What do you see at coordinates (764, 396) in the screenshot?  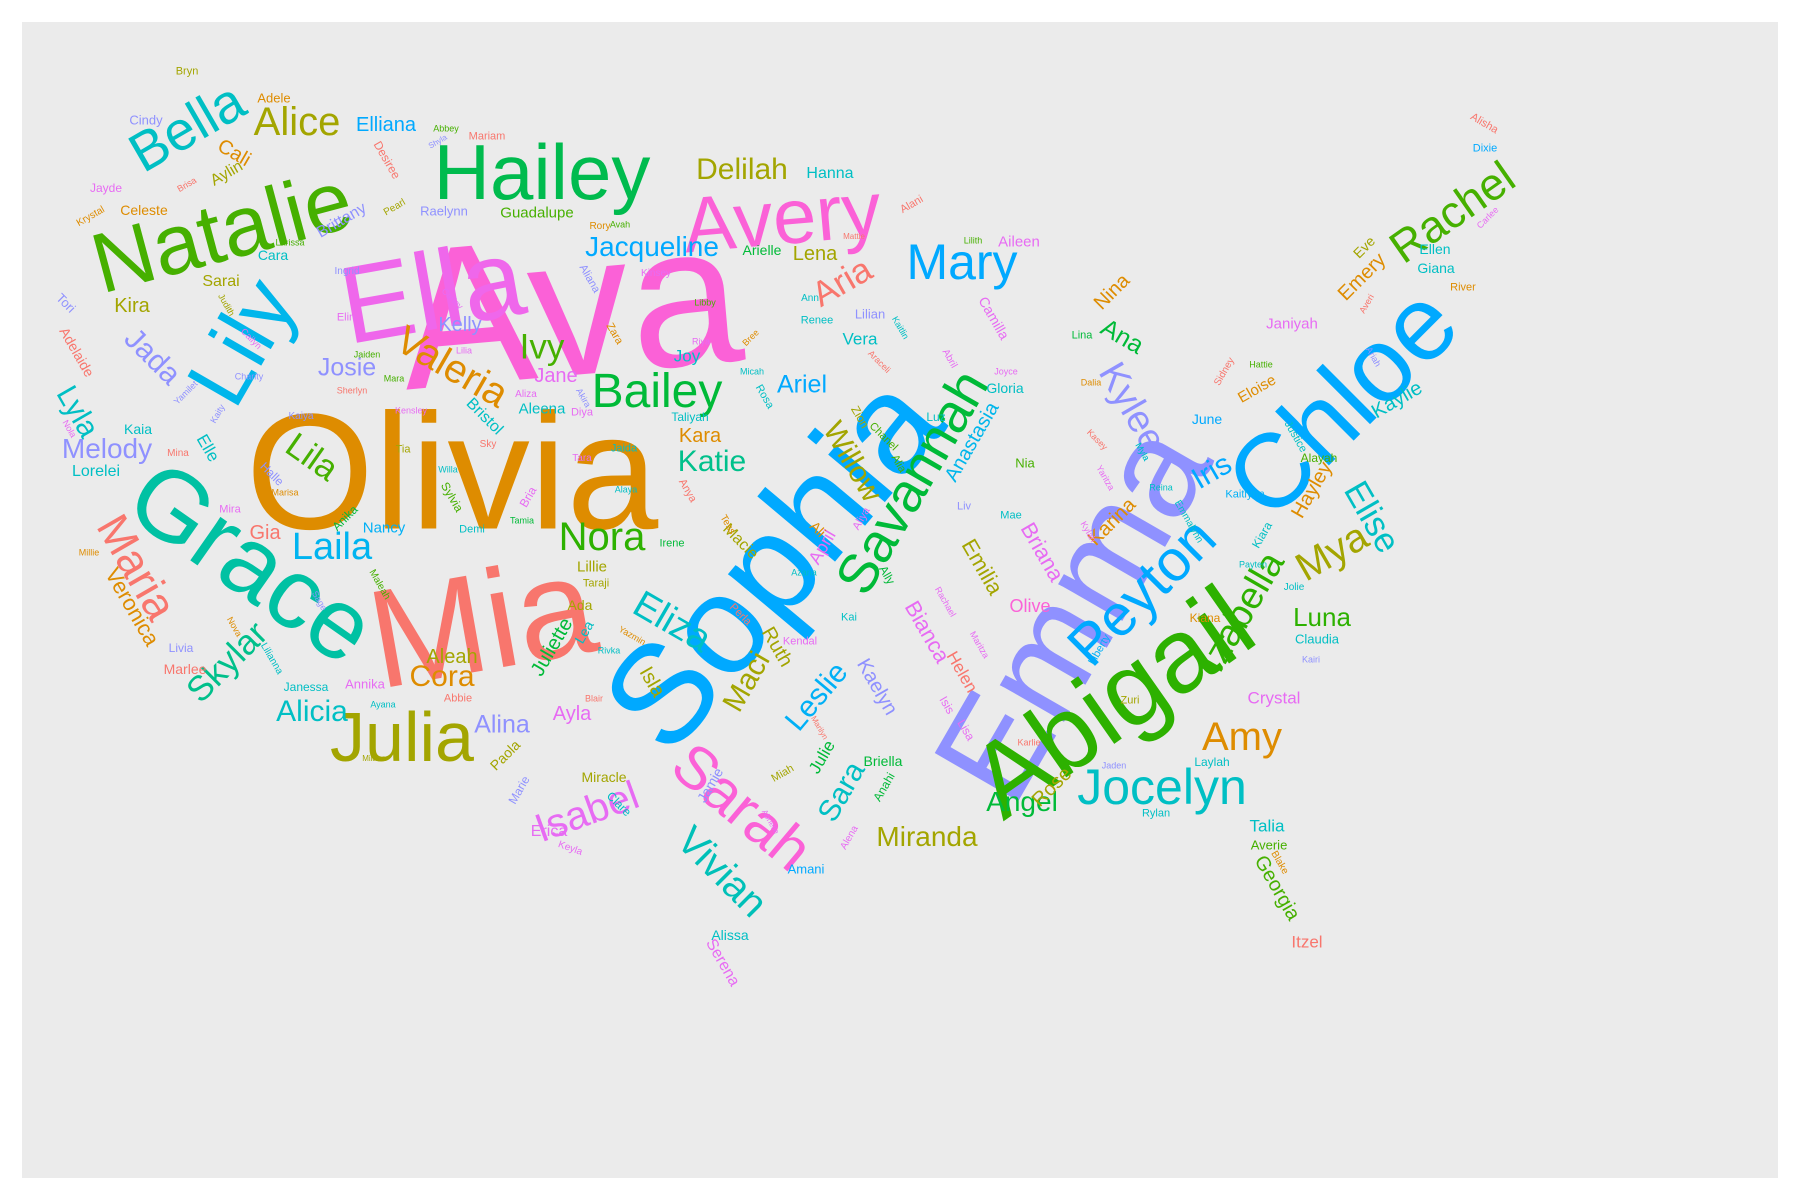 I see `word-rosa: Rosa` at bounding box center [764, 396].